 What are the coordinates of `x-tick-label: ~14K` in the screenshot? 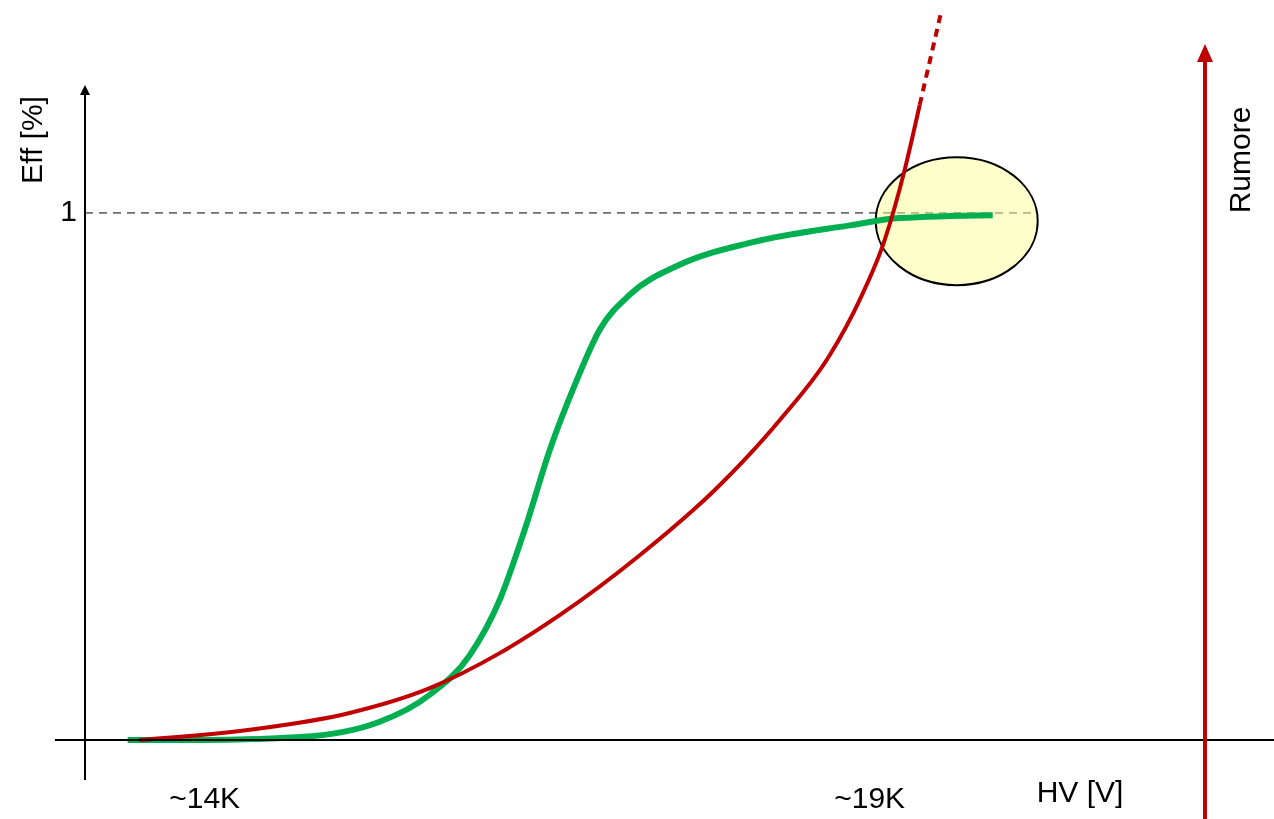 It's located at (205, 797).